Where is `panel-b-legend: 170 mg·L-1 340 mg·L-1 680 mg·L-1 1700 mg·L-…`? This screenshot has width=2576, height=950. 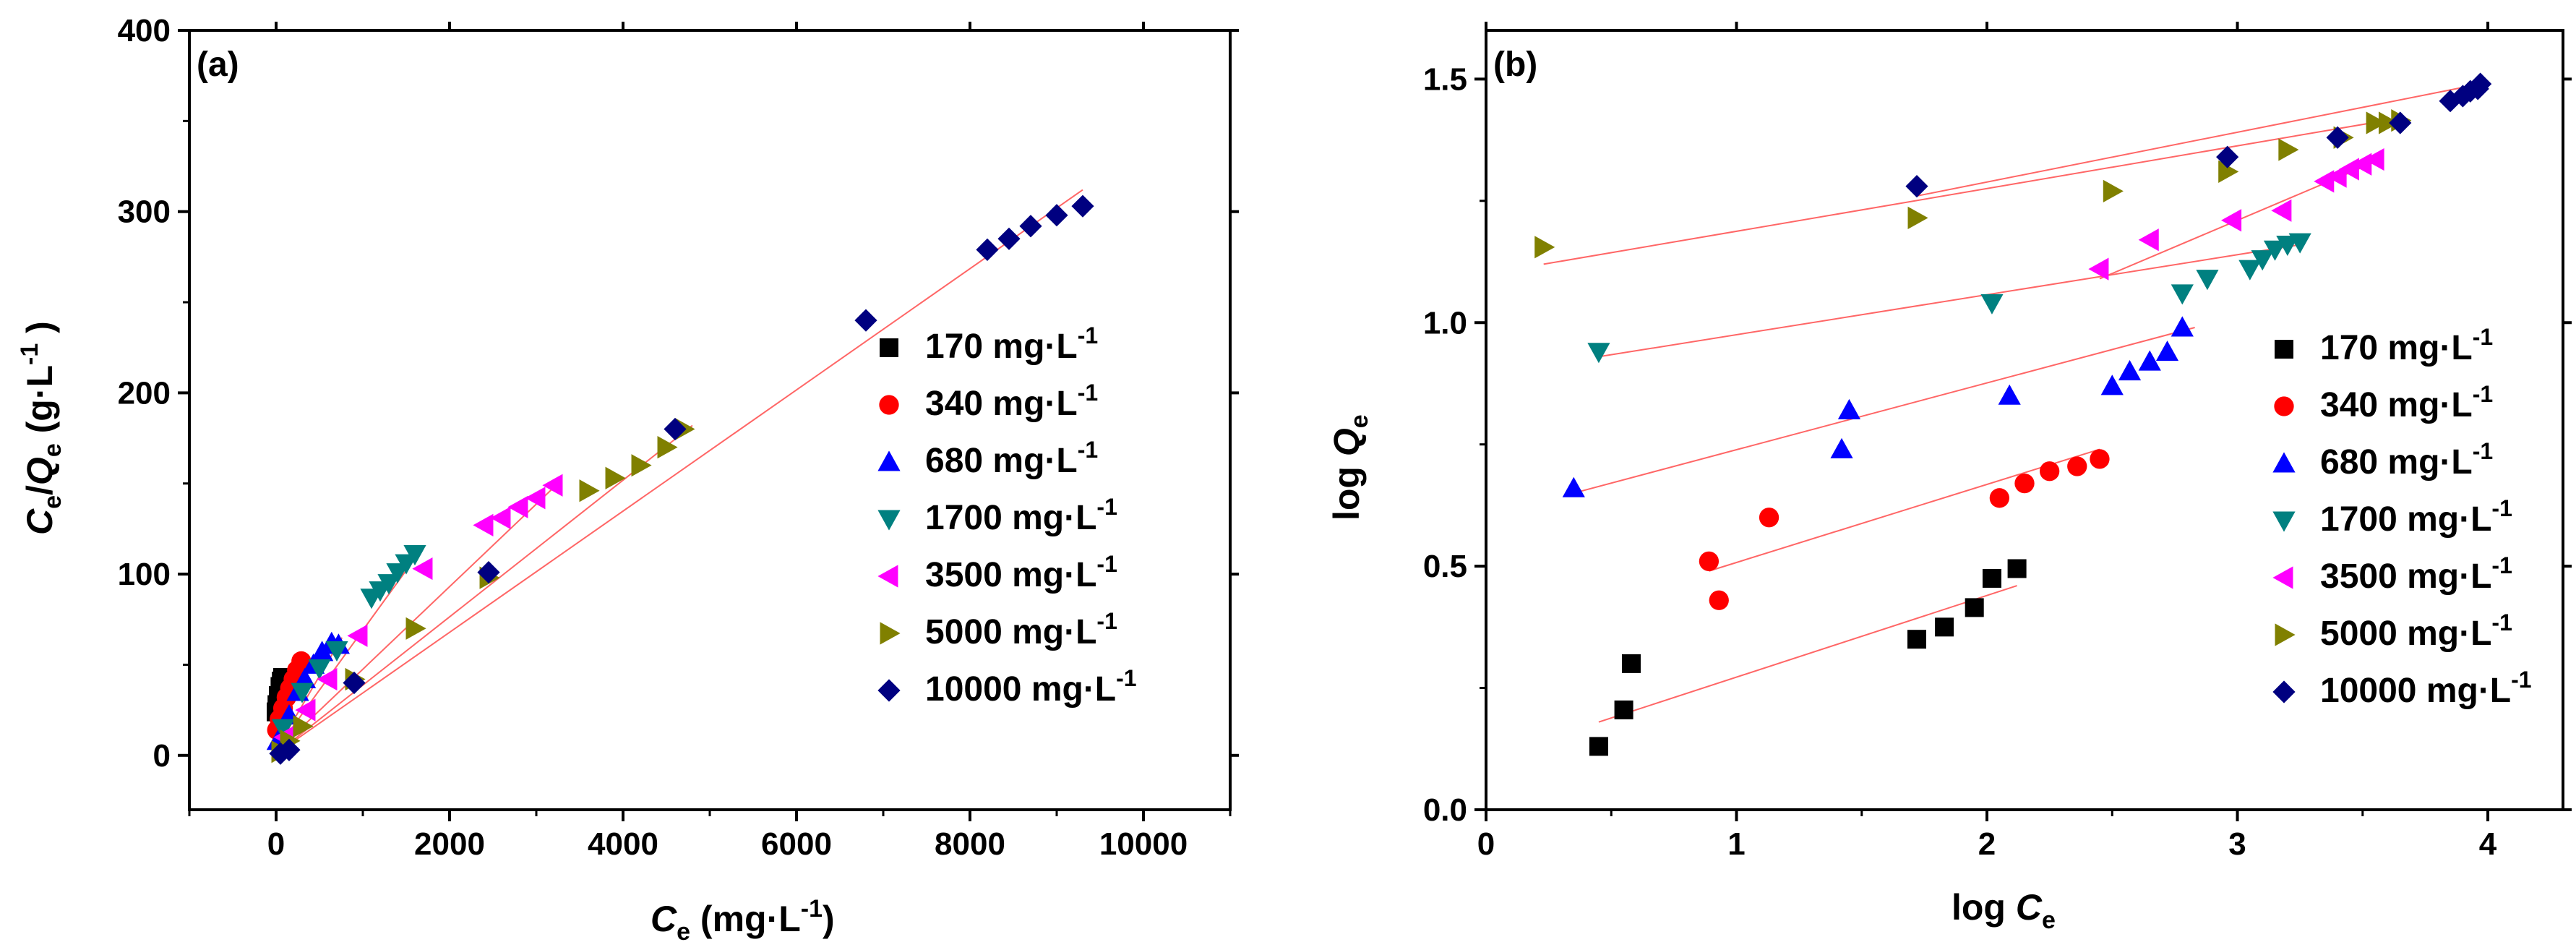 panel-b-legend: 170 mg·L-1 340 mg·L-1 680 mg·L-1 1700 mg·L-… is located at coordinates (2402, 517).